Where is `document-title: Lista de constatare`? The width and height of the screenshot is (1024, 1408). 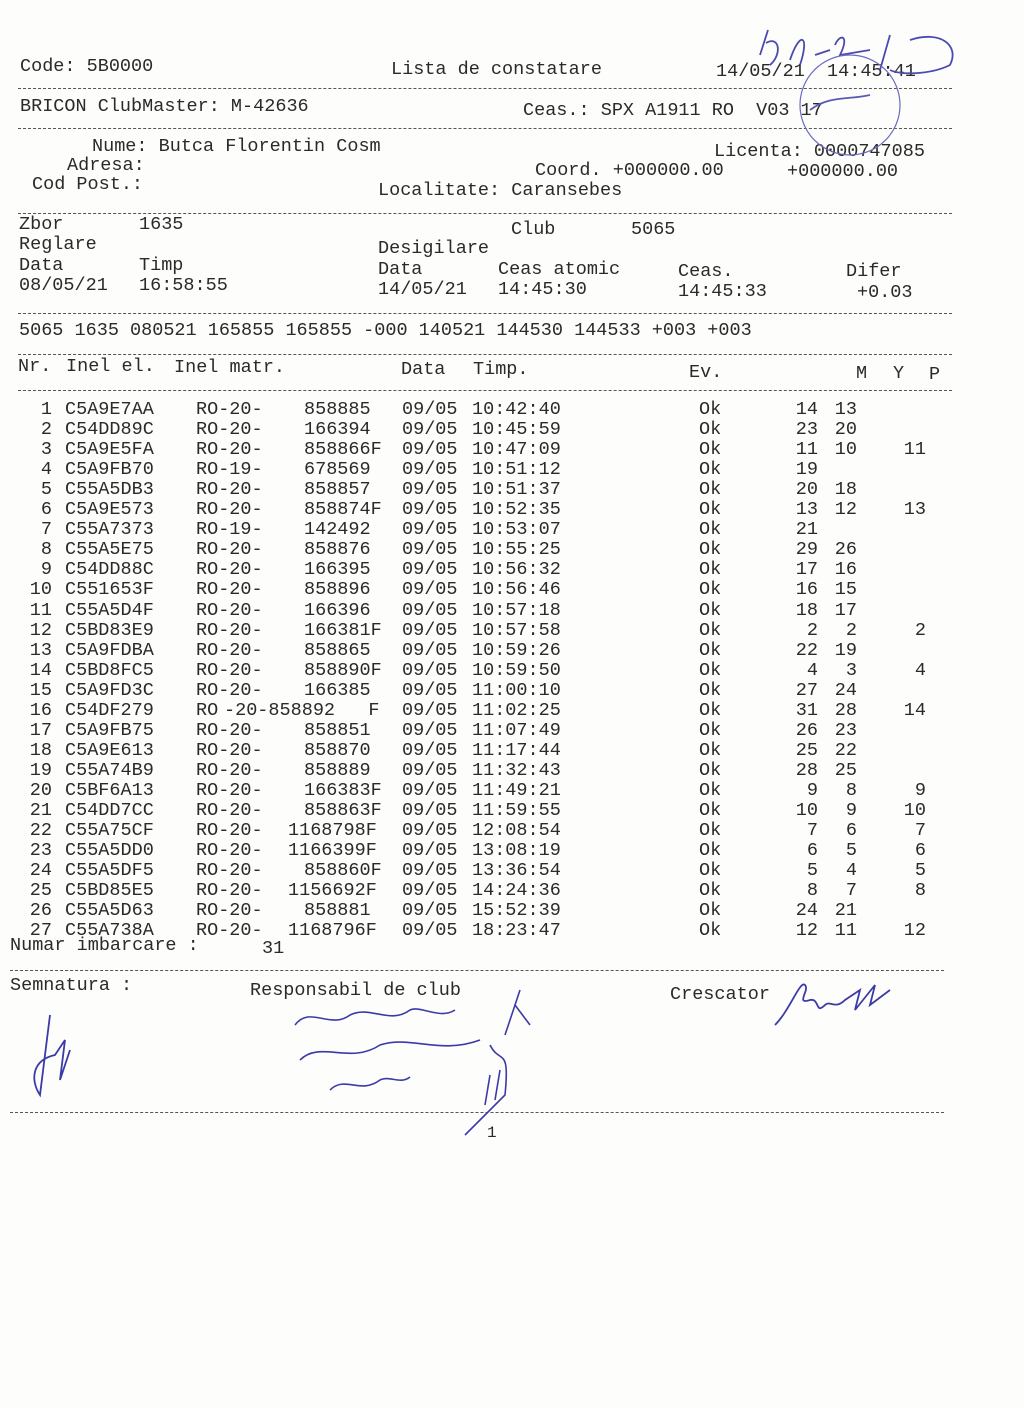 document-title: Lista de constatare is located at coordinates (496, 69).